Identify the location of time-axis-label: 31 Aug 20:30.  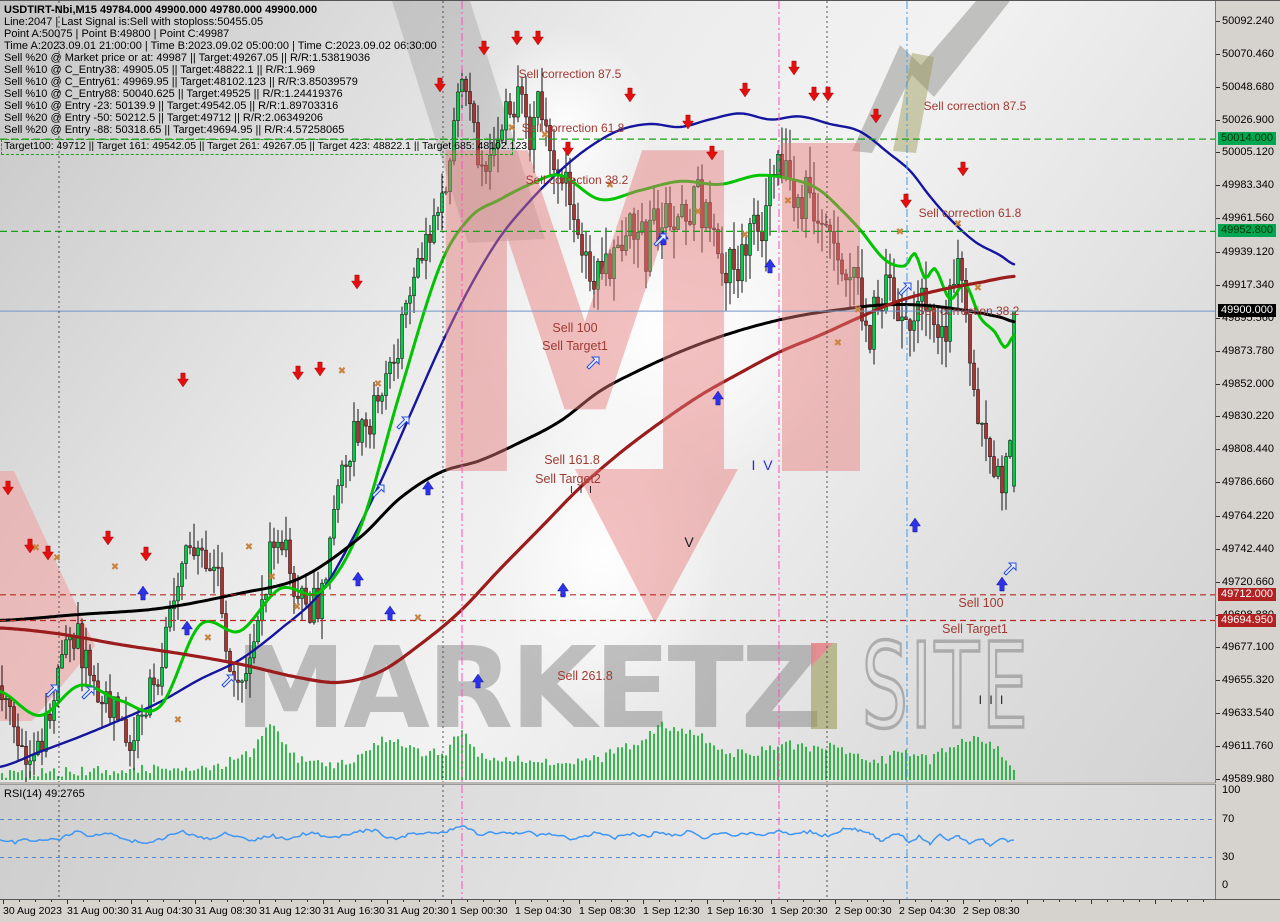
(418, 911).